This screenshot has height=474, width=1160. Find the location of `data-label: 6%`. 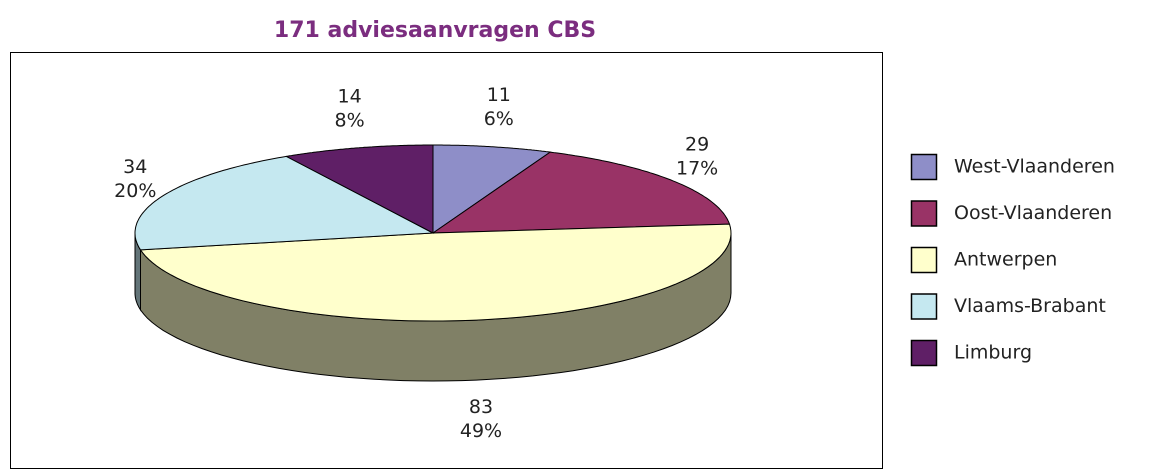

data-label: 6% is located at coordinates (499, 119).